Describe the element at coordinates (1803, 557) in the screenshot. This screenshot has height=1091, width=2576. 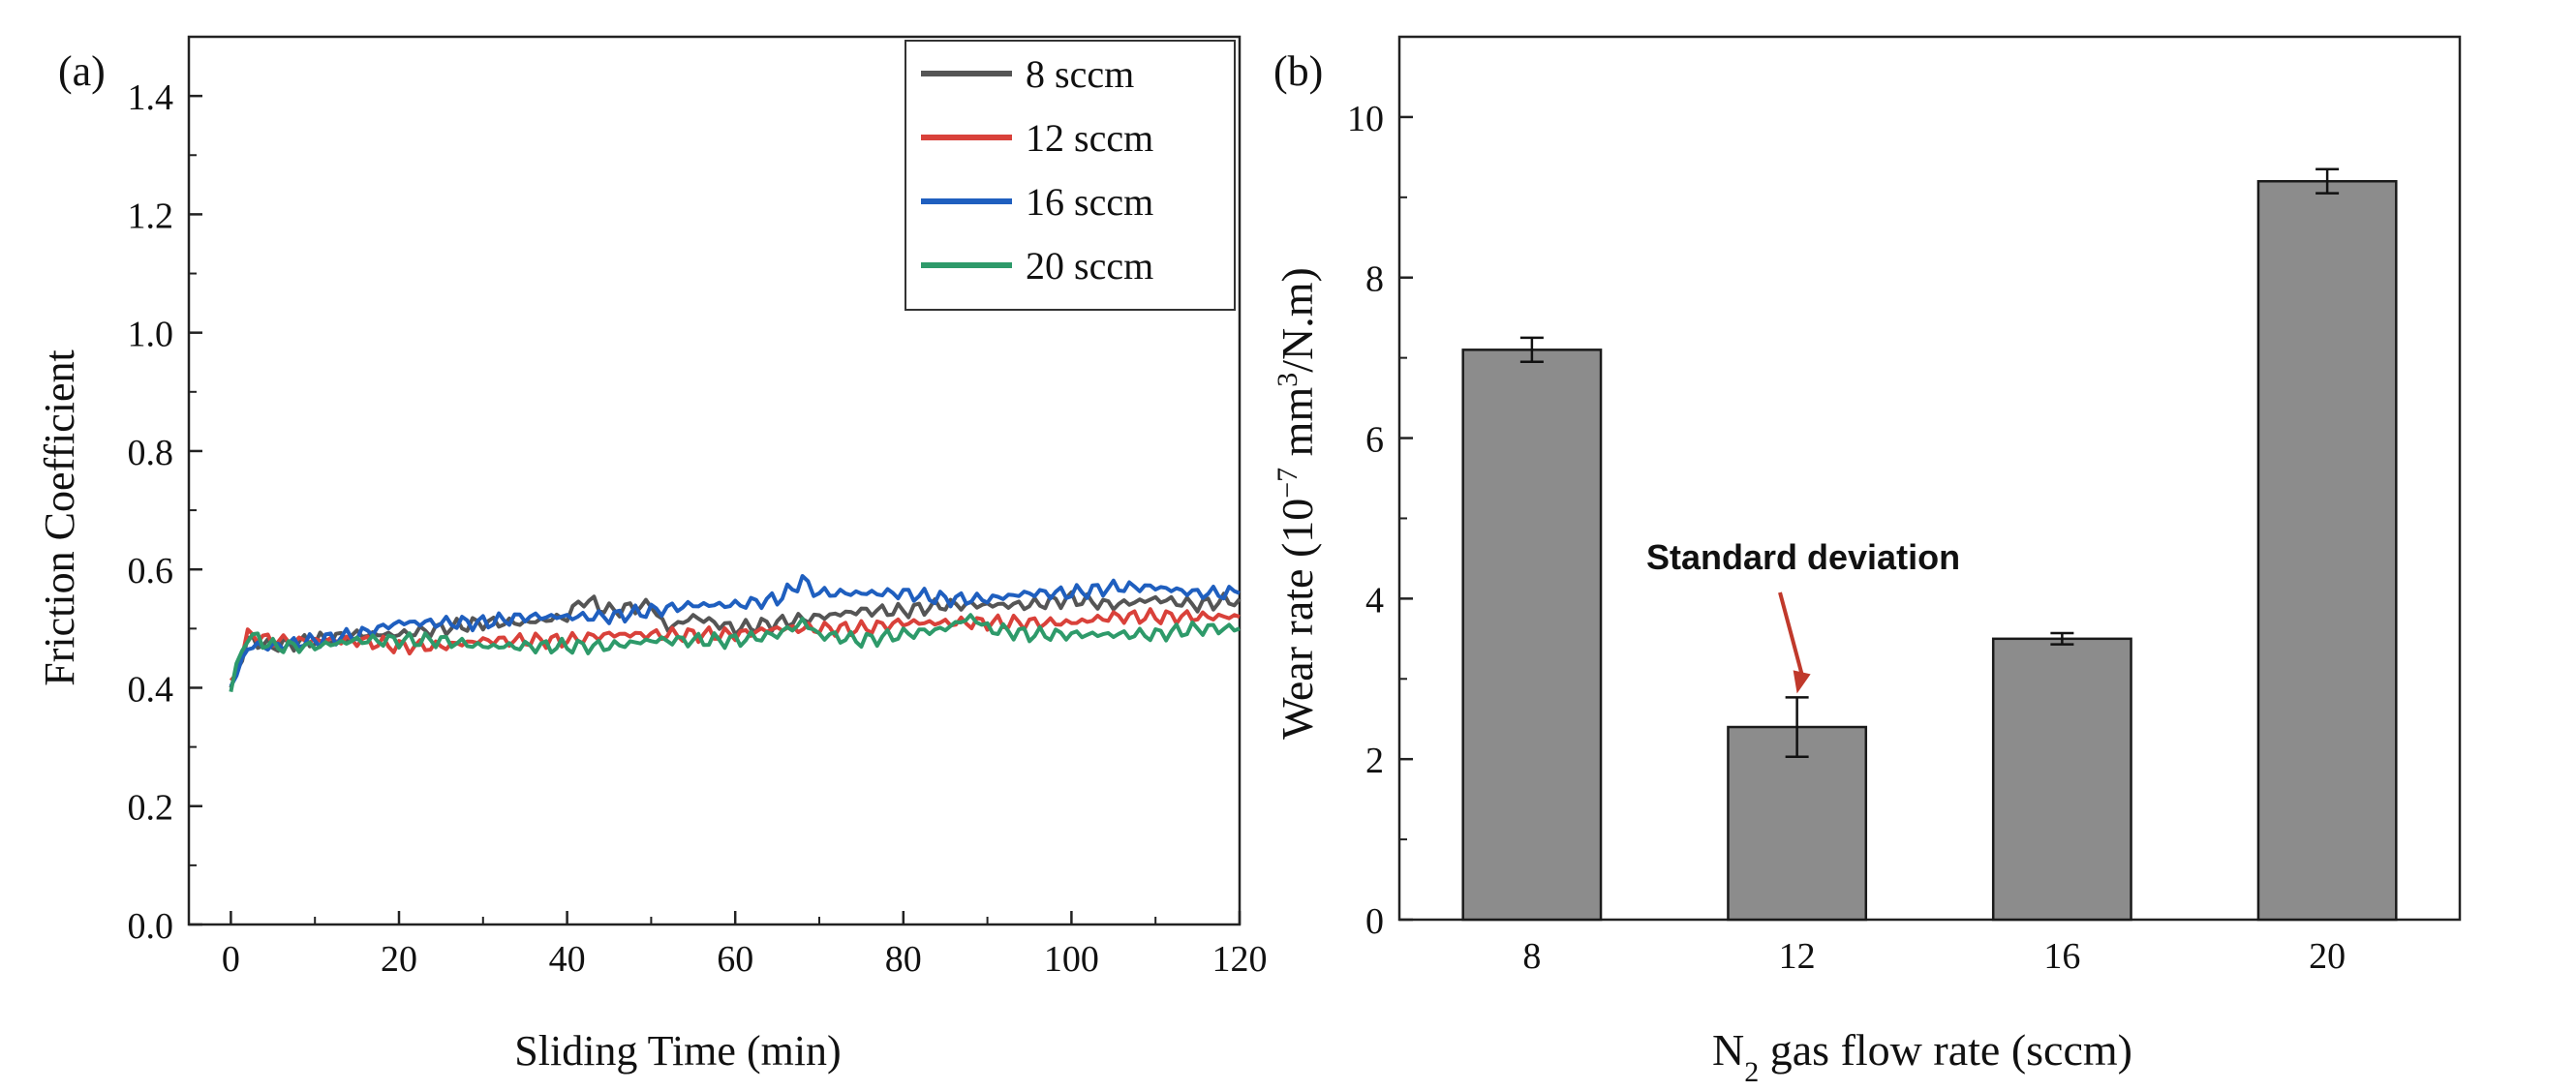
I see `panel-b-annotation-text: Standard deviation` at that location.